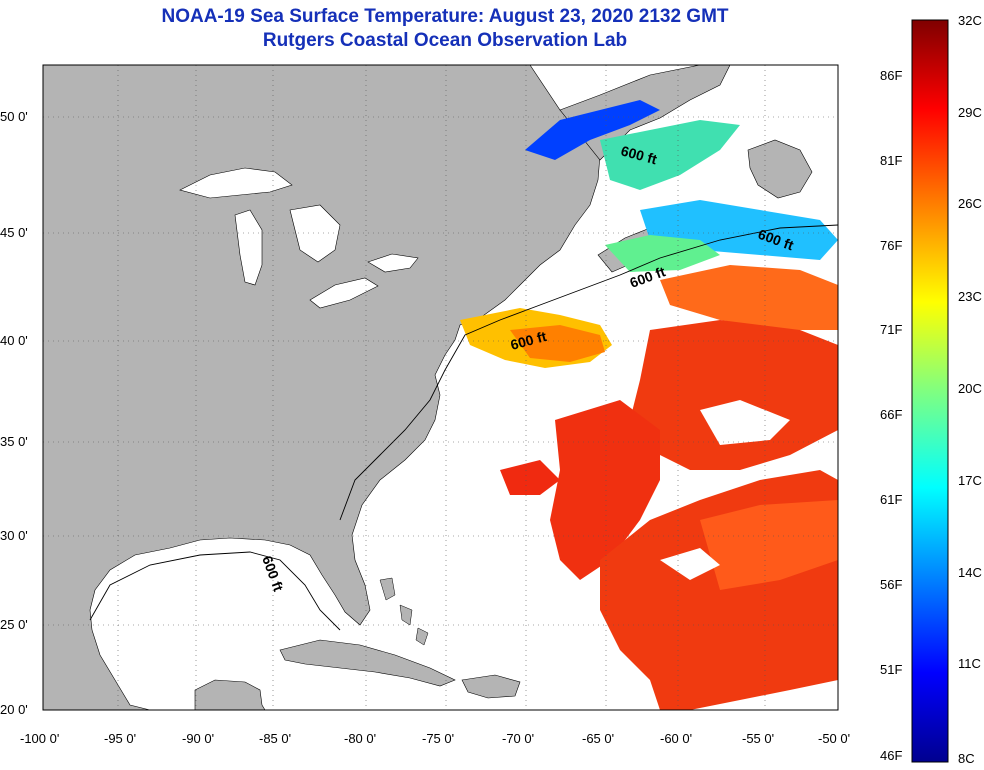 This screenshot has height=770, width=984. Describe the element at coordinates (438, 738) in the screenshot. I see `lon-tick-label: -75 0'` at that location.